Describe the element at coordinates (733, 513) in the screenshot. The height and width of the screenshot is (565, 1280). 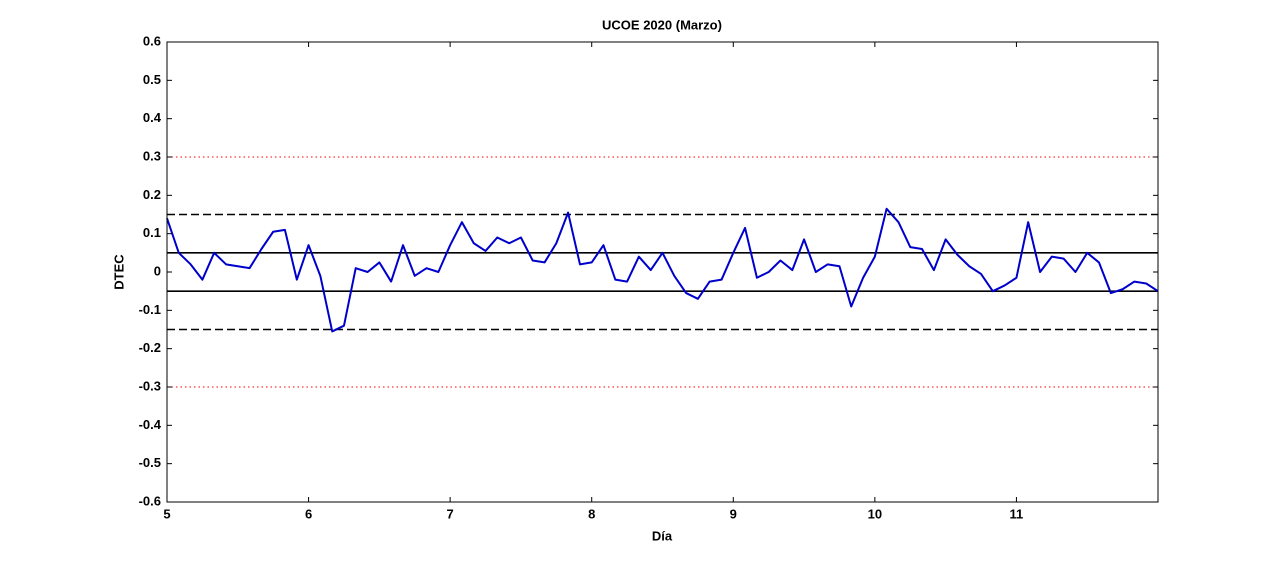
I see `x-tick-label: 9` at that location.